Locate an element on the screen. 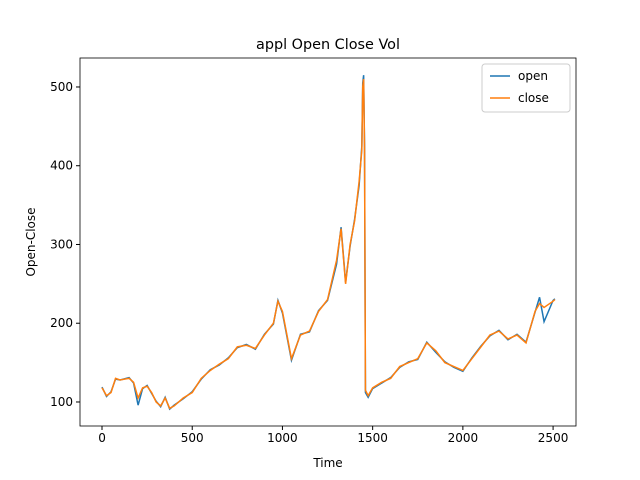 The height and width of the screenshot is (480, 640). x-tick-label: 0 is located at coordinates (102, 438).